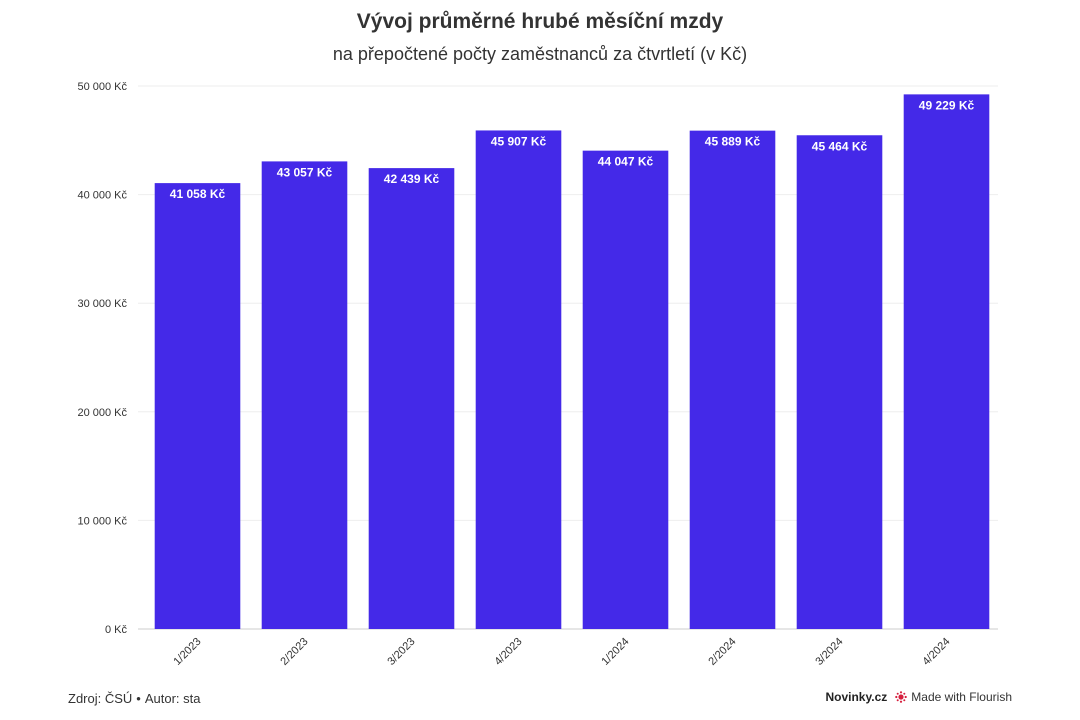  I want to click on y-tick-label: 30 000 Kč, so click(102, 304).